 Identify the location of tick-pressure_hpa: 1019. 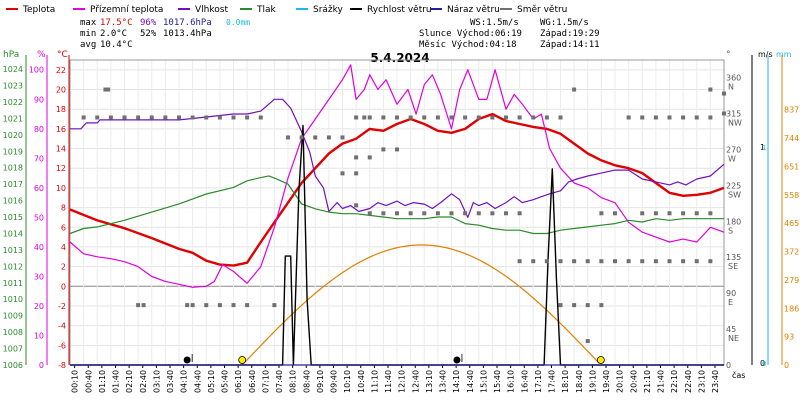
(13, 151).